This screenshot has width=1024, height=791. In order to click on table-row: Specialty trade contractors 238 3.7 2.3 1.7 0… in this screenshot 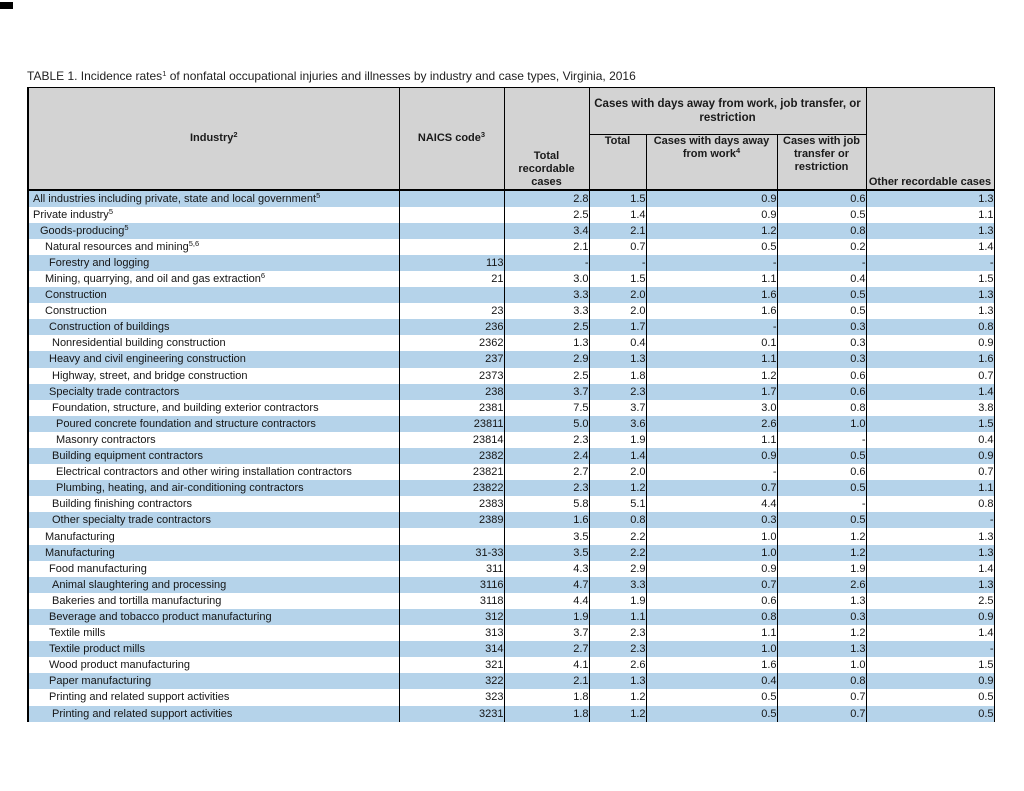, I will do `click(511, 391)`.